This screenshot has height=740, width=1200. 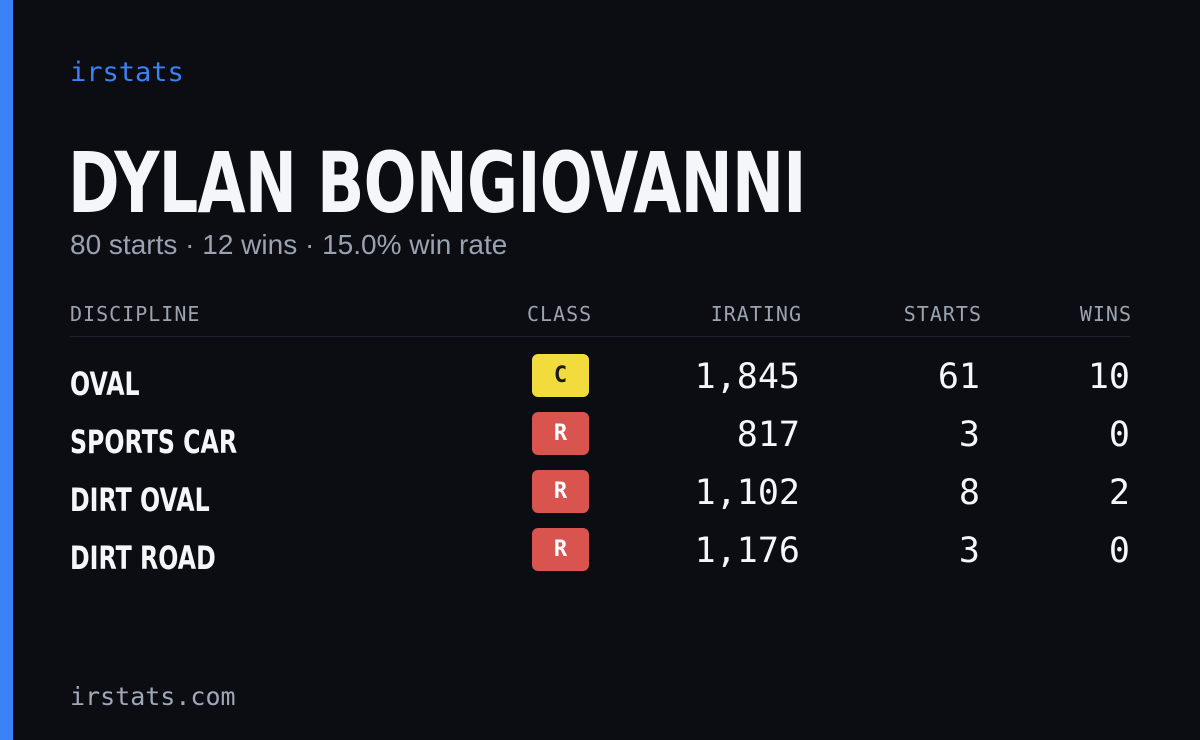 What do you see at coordinates (969, 493) in the screenshot?
I see `starts-value: 8` at bounding box center [969, 493].